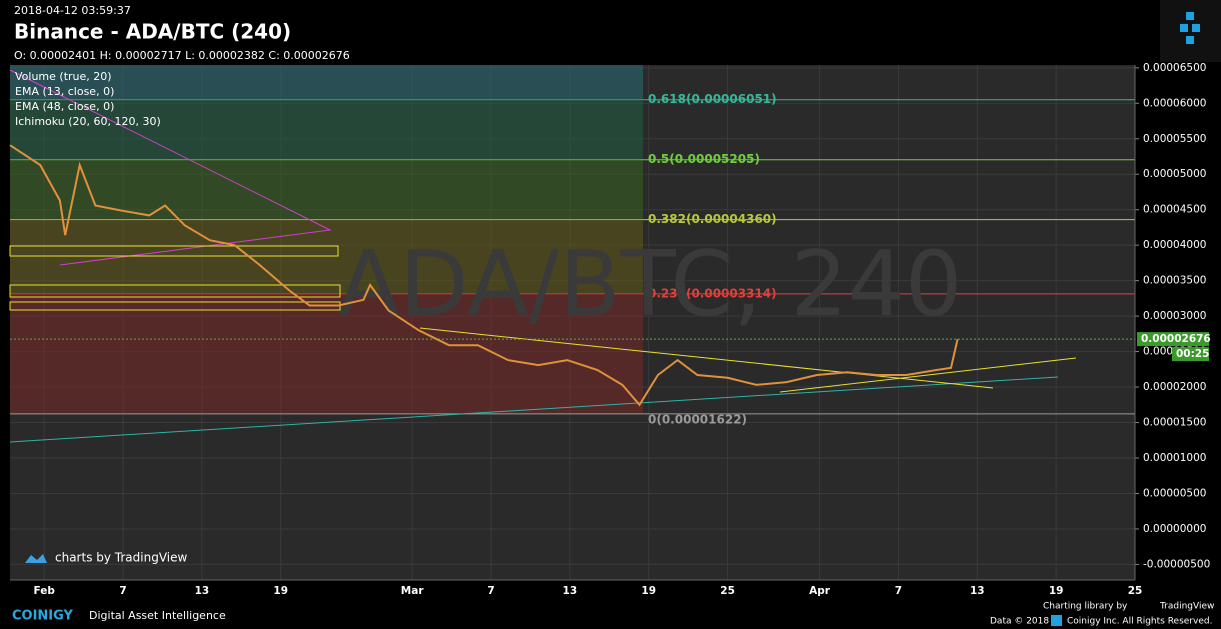 The image size is (1221, 629). What do you see at coordinates (1174, 174) in the screenshot?
I see `y-tick-label: 0.00005000` at bounding box center [1174, 174].